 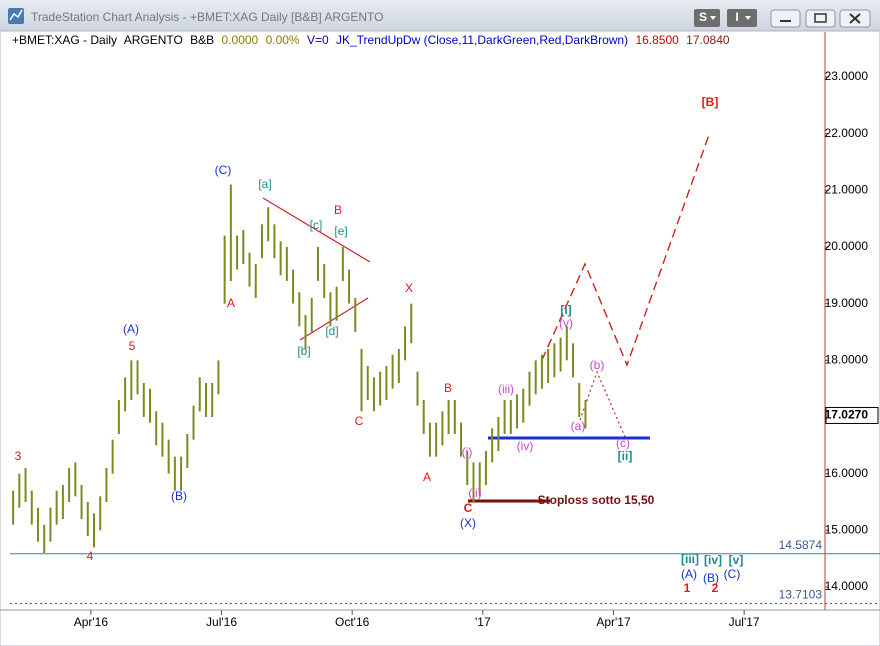 I want to click on wave-label: (X), so click(x=468, y=523).